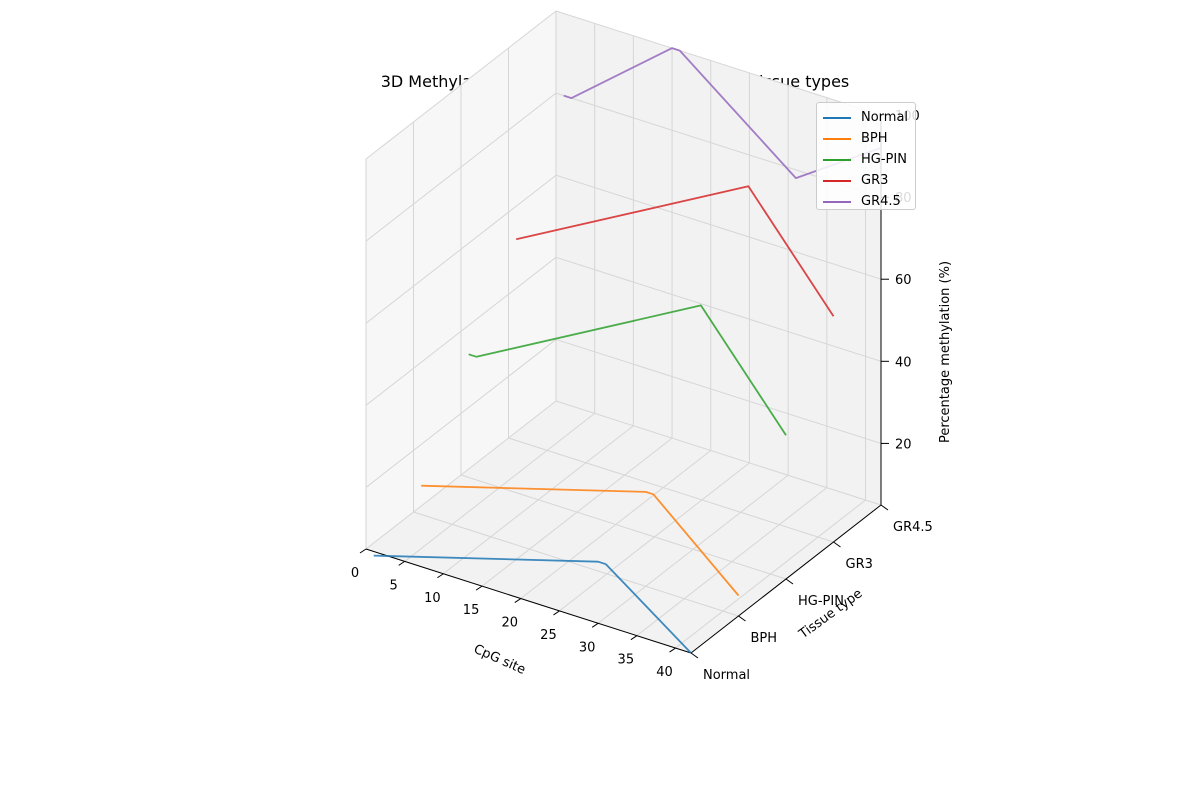 The width and height of the screenshot is (1200, 800). I want to click on x-tick-label: 0, so click(355, 573).